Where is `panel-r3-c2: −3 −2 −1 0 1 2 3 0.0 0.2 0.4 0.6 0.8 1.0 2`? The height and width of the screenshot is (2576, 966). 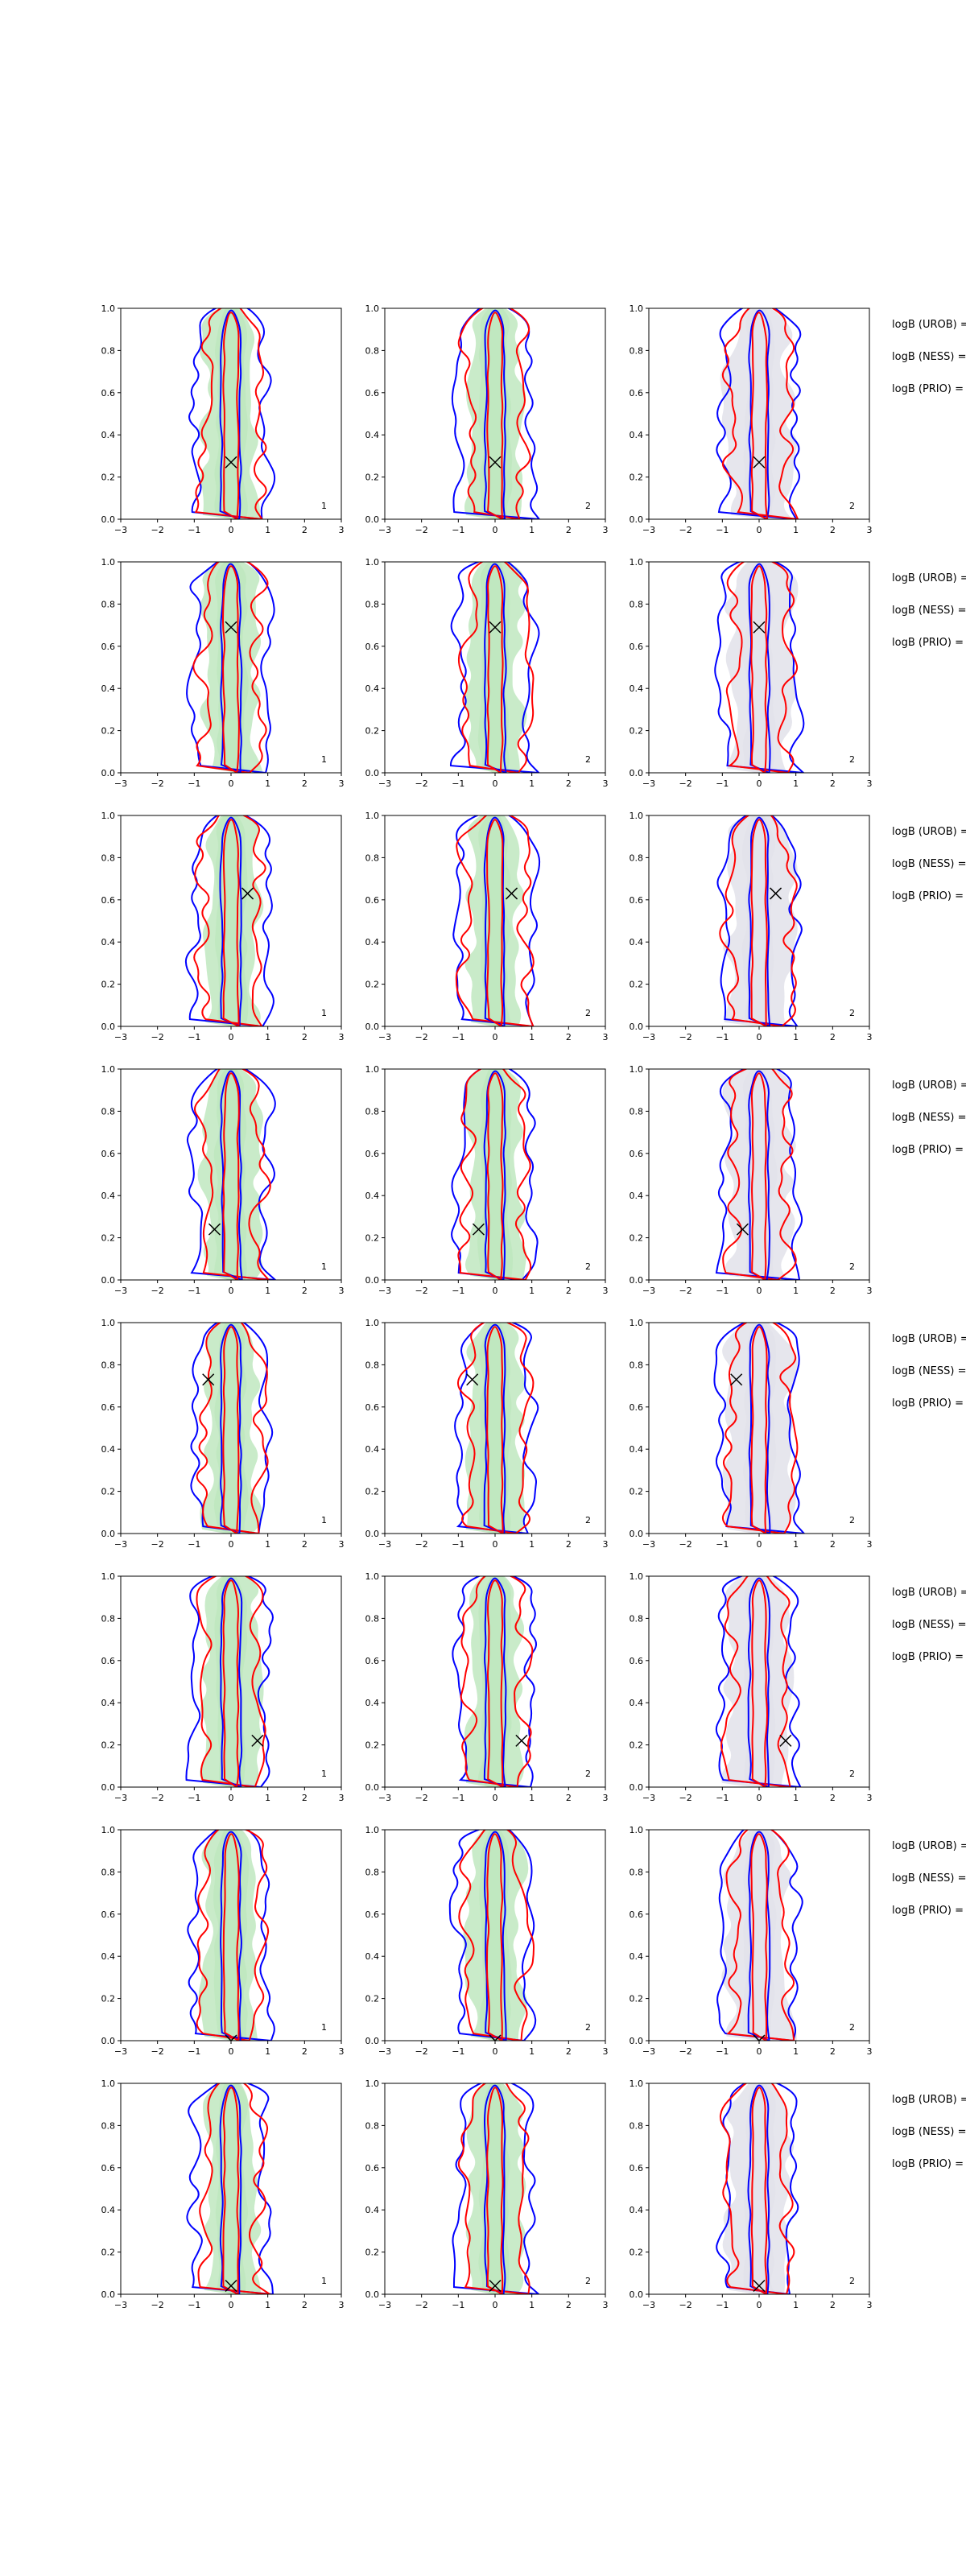 panel-r3-c2: −3 −2 −1 0 1 2 3 0.0 0.2 0.4 0.6 0.8 1.0 2 is located at coordinates (751, 1180).